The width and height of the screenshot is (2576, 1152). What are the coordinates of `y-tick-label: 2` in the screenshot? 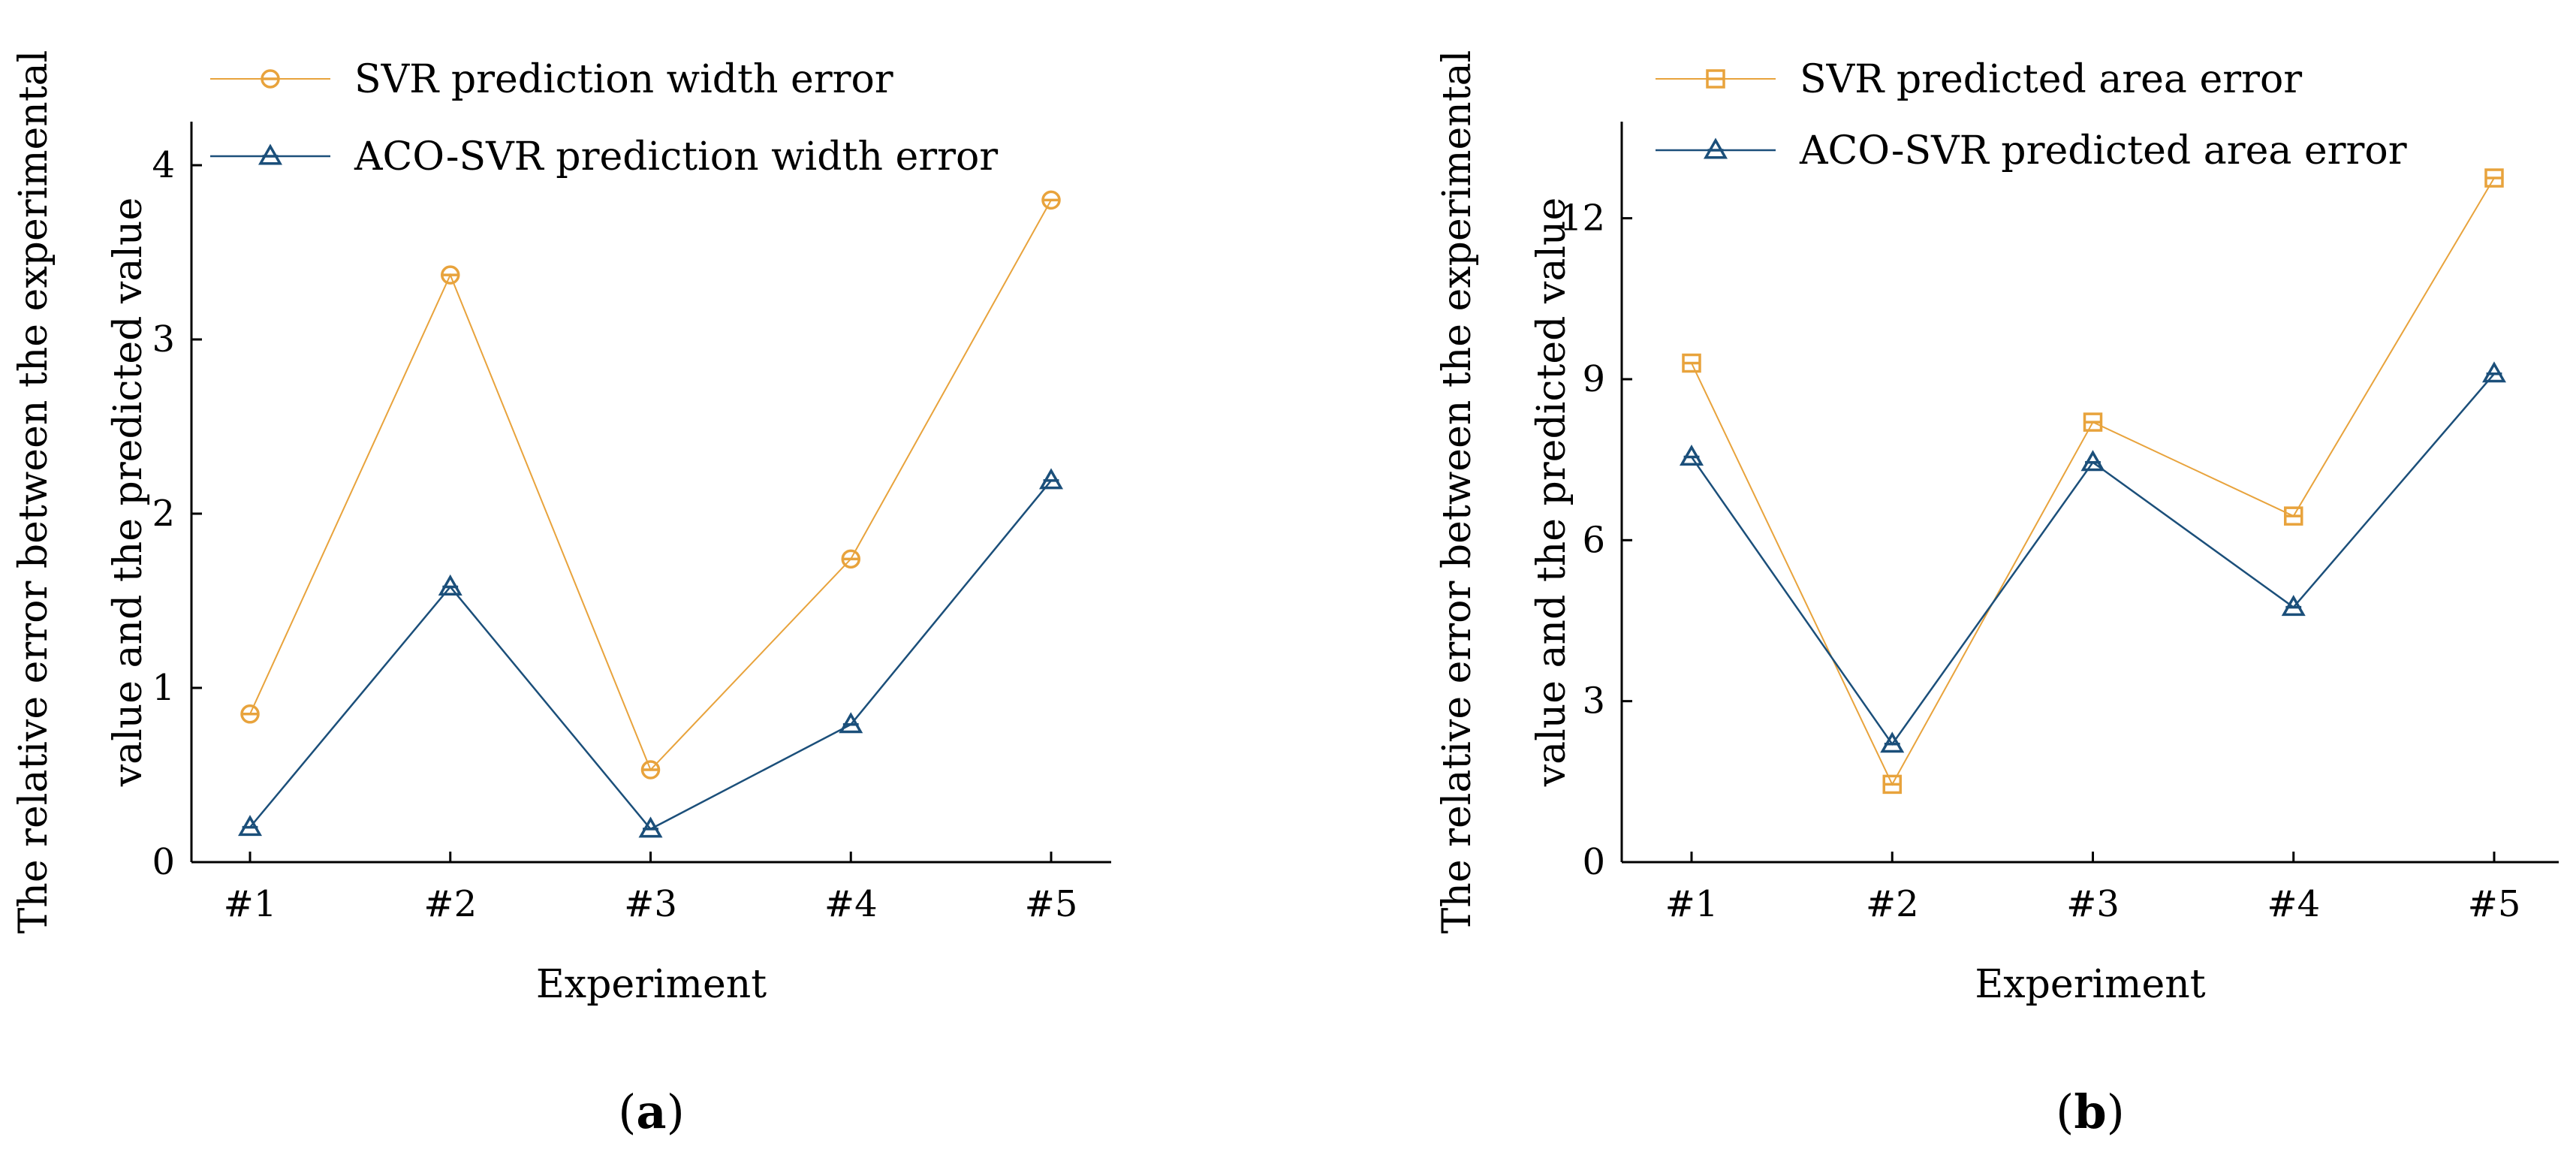 It's located at (163, 514).